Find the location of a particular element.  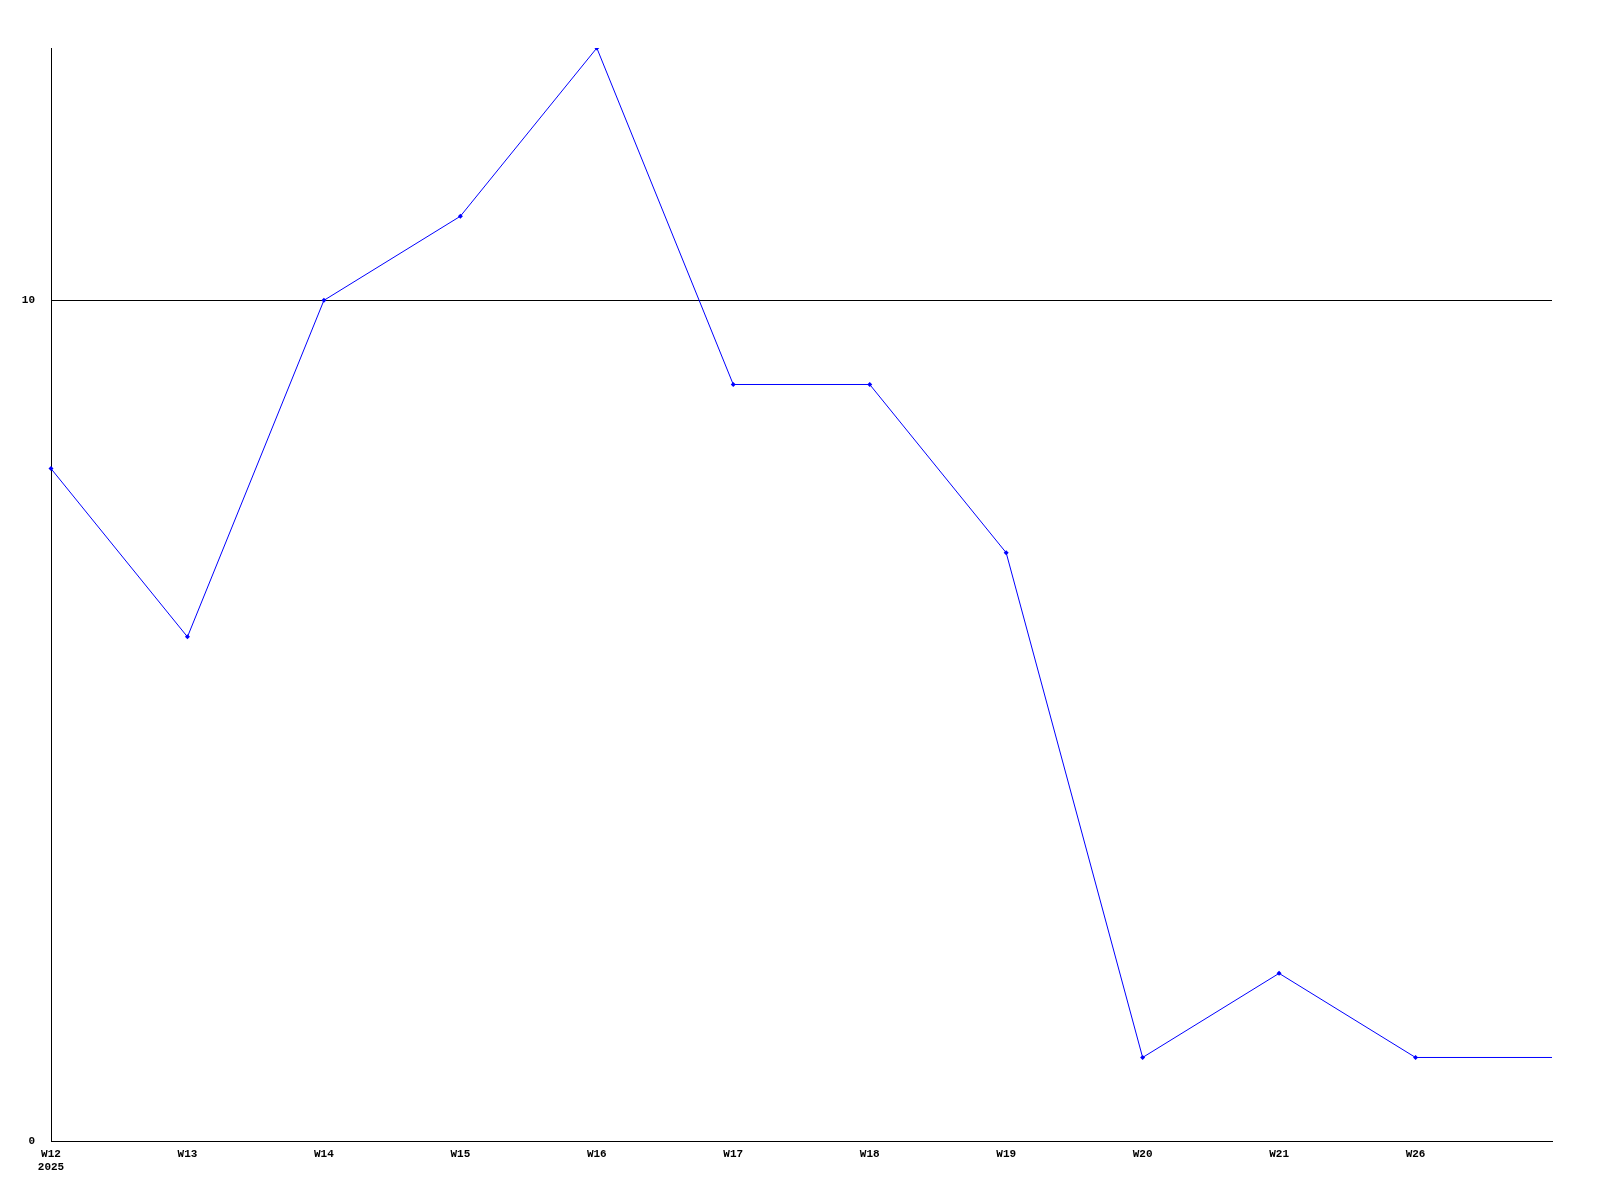

x-tick-label: W21 is located at coordinates (1279, 1153).